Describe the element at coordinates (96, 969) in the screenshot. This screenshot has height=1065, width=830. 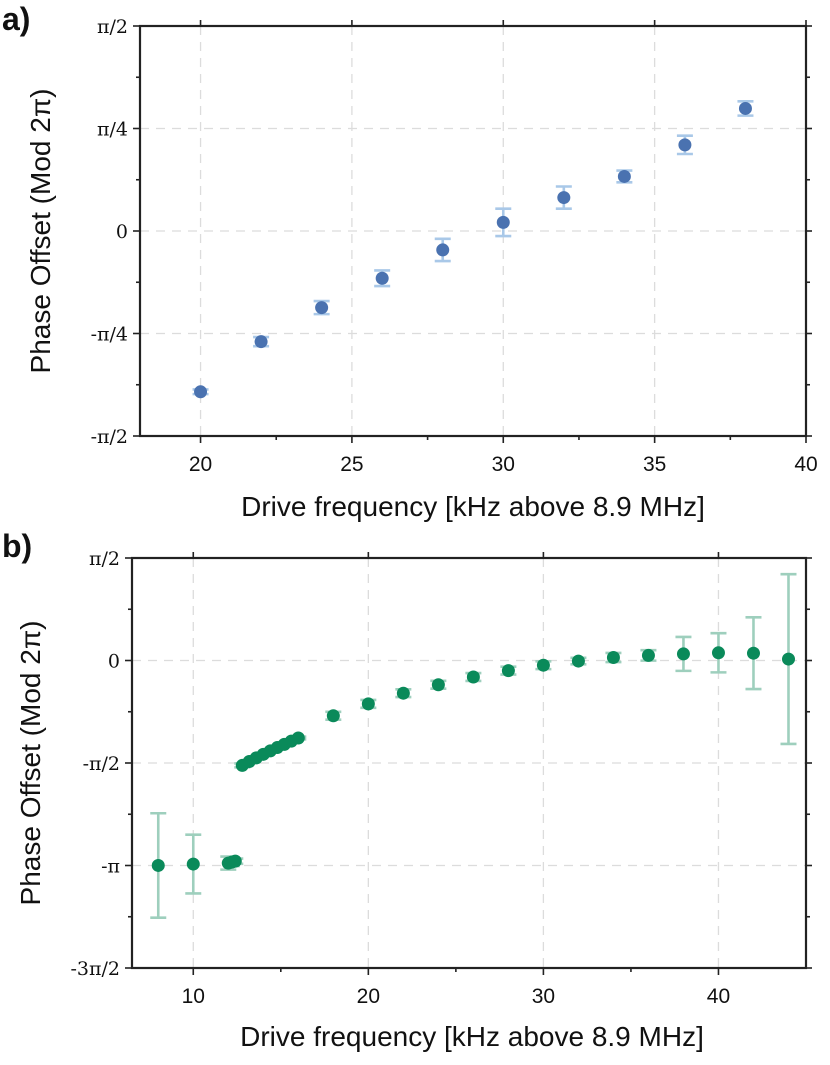
I see `y-tick-label: -3π/2` at that location.